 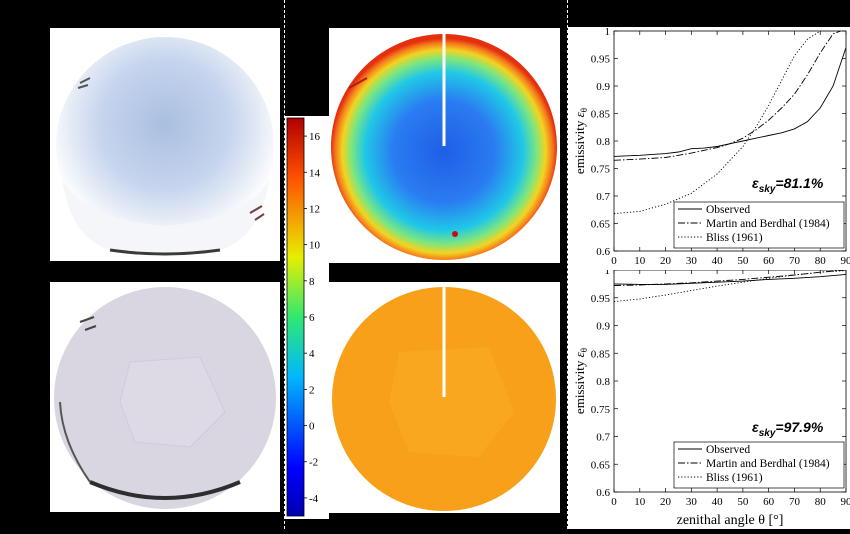 I want to click on colorbar-tick-label: 16, so click(x=315, y=137).